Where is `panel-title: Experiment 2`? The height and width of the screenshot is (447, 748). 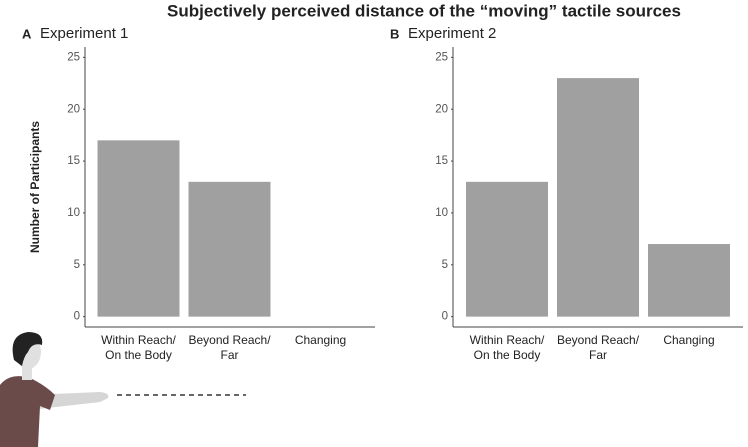 panel-title: Experiment 2 is located at coordinates (452, 33).